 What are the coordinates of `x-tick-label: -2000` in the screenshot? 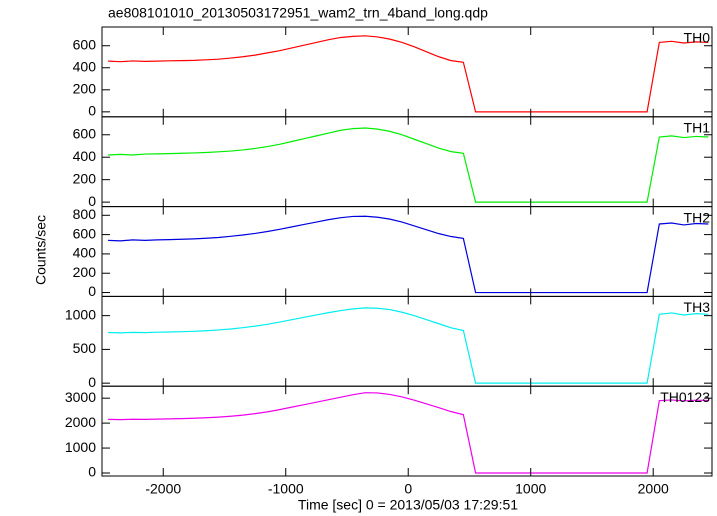 It's located at (163, 489).